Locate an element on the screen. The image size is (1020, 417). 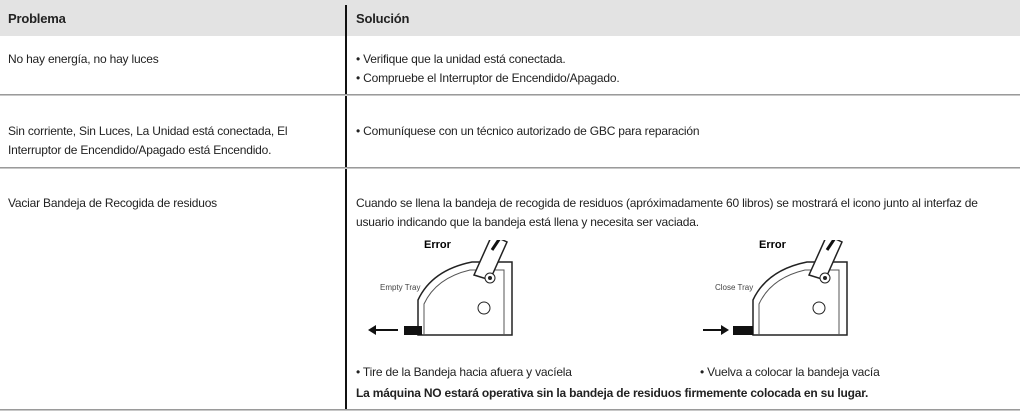
header-cell: Solución is located at coordinates (383, 18).